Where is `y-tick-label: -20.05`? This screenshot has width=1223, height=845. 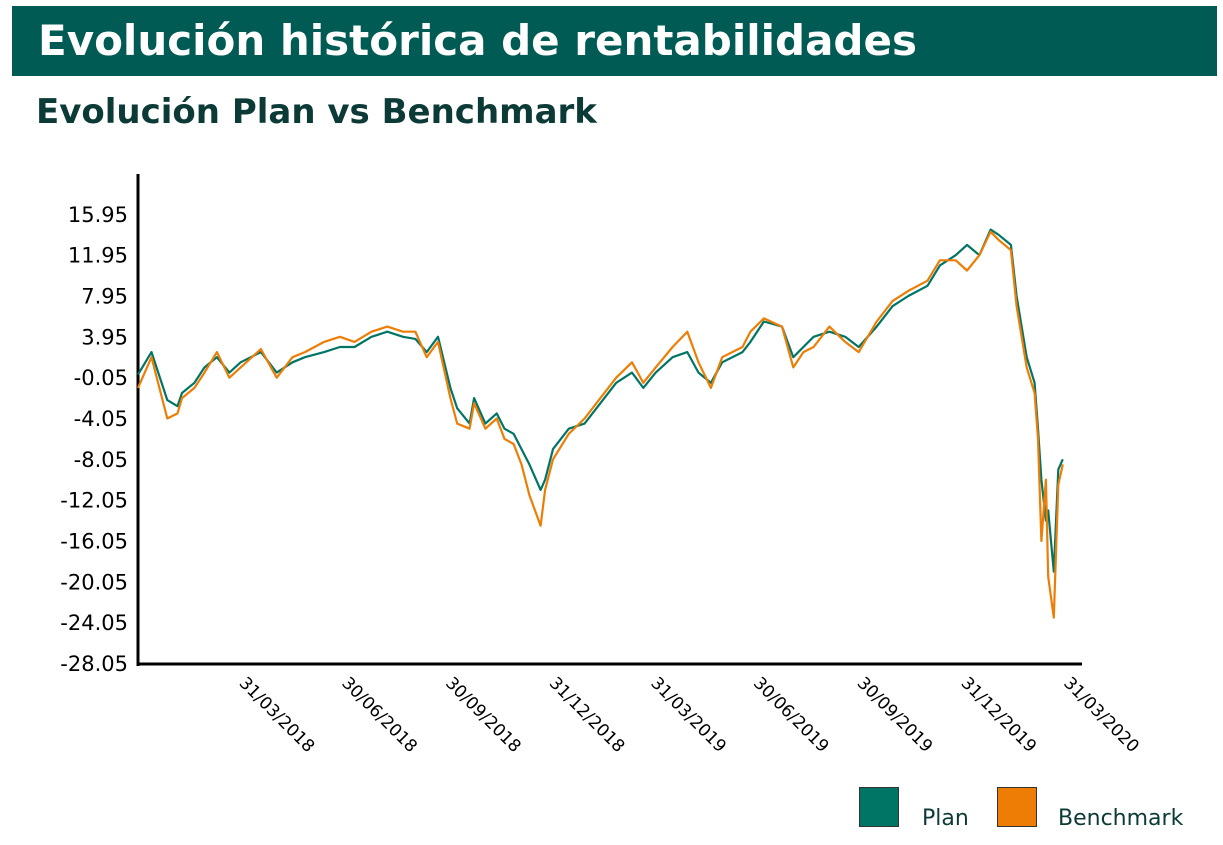
y-tick-label: -20.05 is located at coordinates (94, 582).